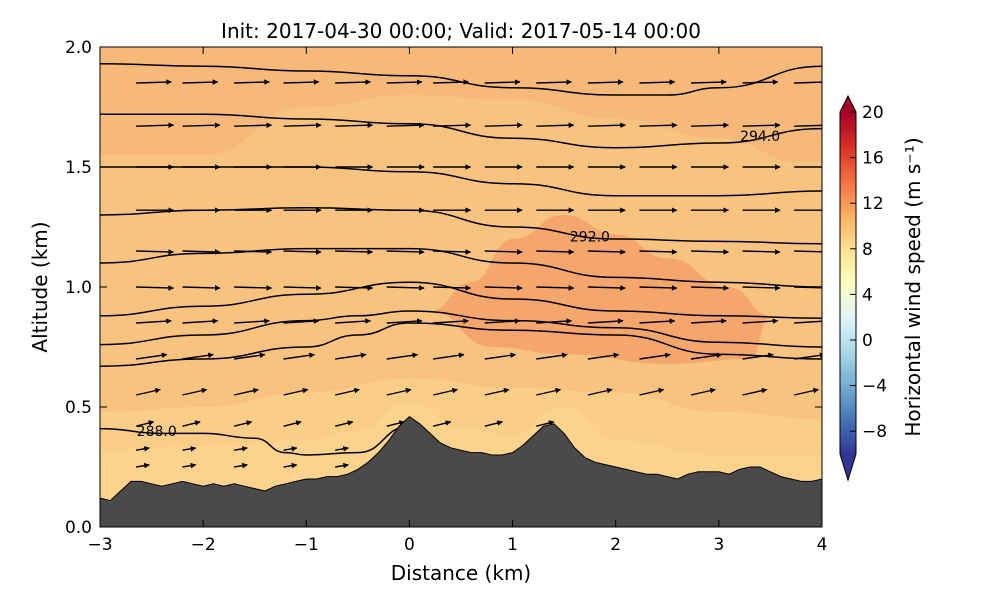  What do you see at coordinates (203, 545) in the screenshot?
I see `x-tick-label: −2` at bounding box center [203, 545].